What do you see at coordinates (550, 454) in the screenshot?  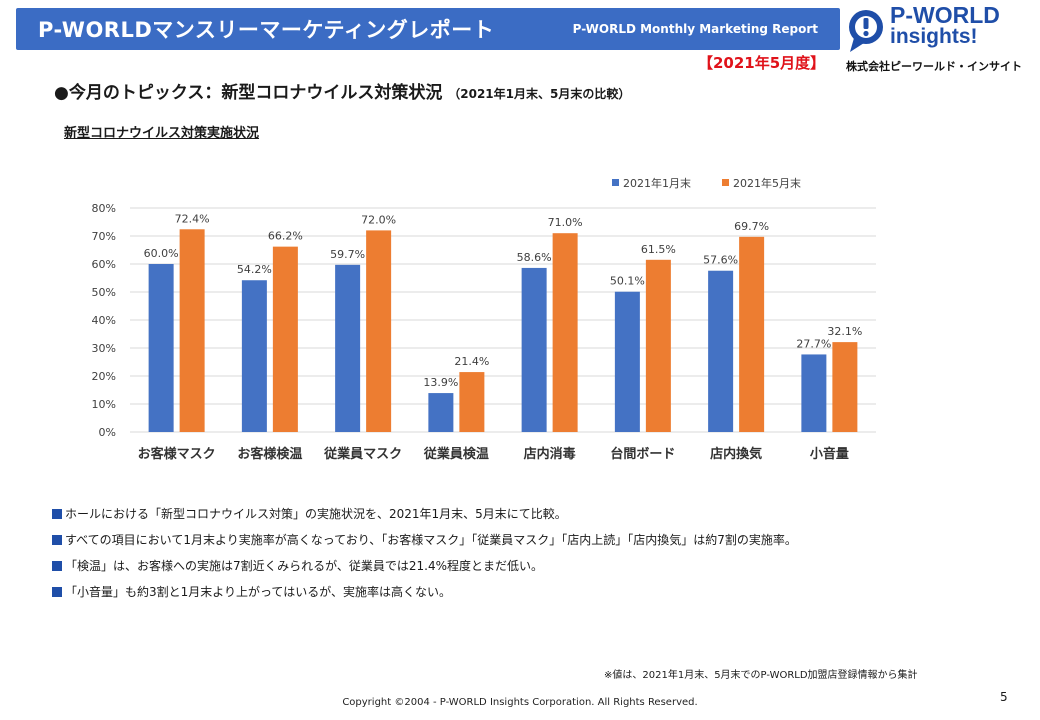 I see `x-tick-label: 店内消毒` at bounding box center [550, 454].